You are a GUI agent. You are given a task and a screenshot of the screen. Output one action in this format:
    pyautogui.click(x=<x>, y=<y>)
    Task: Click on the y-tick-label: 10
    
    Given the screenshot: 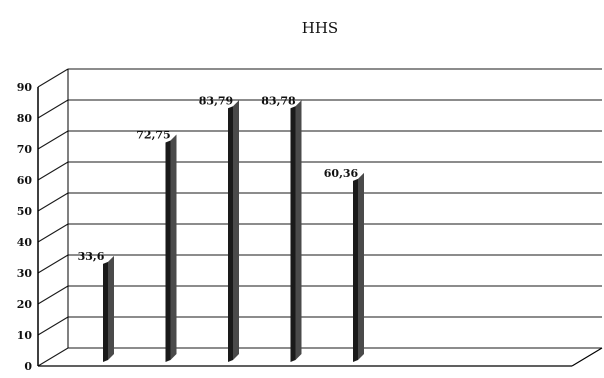 What is the action you would take?
    pyautogui.click(x=25, y=335)
    